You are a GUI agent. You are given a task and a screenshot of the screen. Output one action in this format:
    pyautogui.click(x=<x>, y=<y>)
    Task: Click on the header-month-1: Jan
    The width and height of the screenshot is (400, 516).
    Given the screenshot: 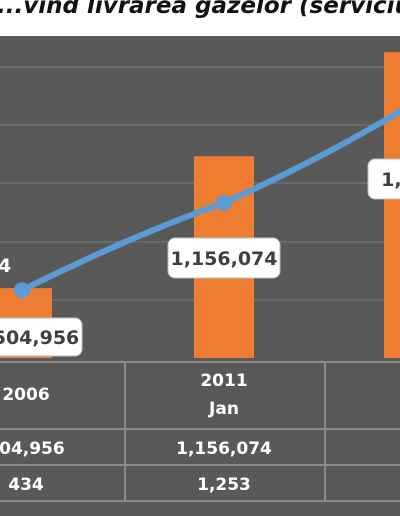 What is the action you would take?
    pyautogui.click(x=223, y=409)
    